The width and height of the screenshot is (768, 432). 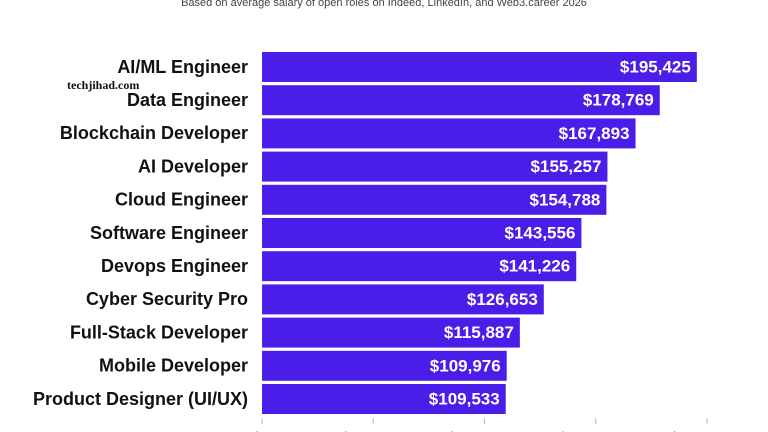 What do you see at coordinates (484, 430) in the screenshot?
I see `x-tick-label: $100,000` at bounding box center [484, 430].